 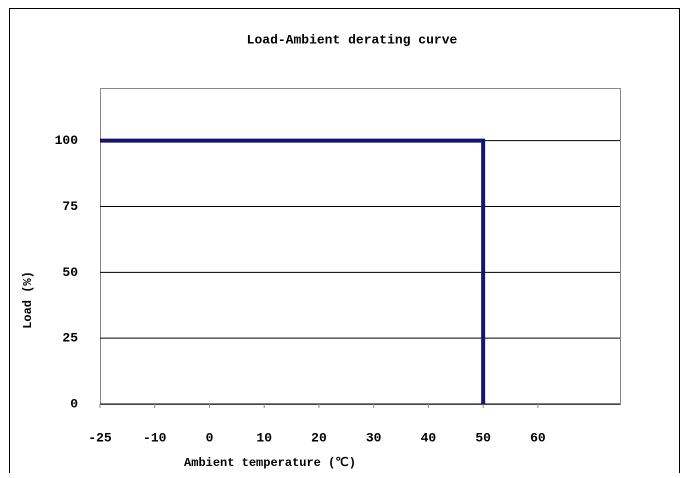 I want to click on x-tick-label: 40, so click(x=429, y=437).